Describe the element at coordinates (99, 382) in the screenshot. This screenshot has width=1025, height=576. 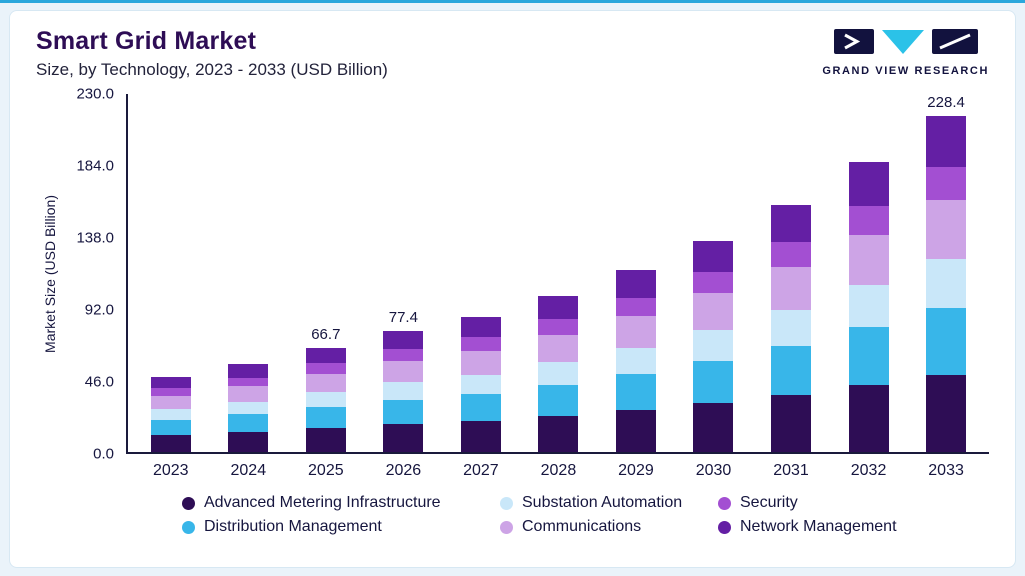
I see `y-axis-tick-label: 46.0` at that location.